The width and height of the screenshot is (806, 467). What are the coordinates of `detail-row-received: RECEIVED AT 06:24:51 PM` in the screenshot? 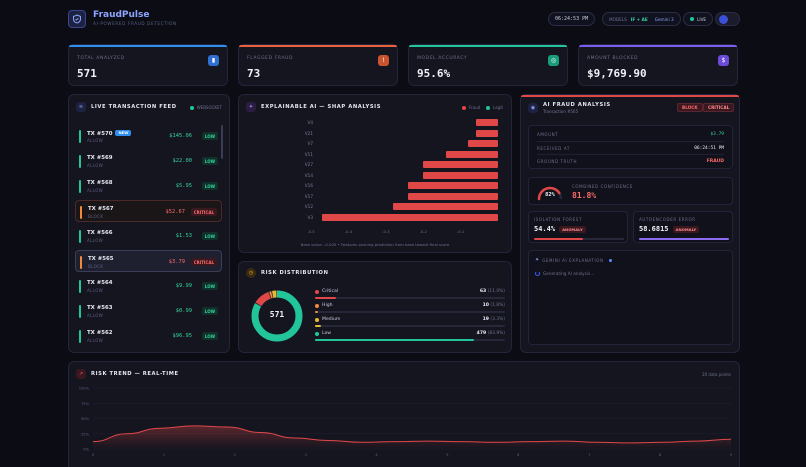 It's located at (630, 147).